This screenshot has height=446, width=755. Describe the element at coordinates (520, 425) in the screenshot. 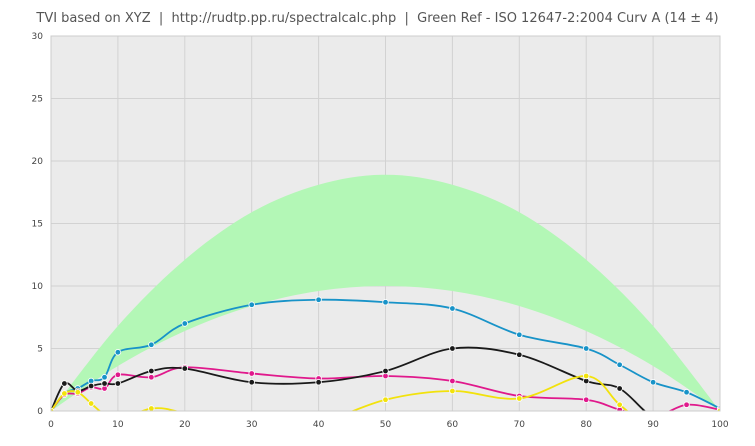

I see `x-tick-label: 70` at that location.